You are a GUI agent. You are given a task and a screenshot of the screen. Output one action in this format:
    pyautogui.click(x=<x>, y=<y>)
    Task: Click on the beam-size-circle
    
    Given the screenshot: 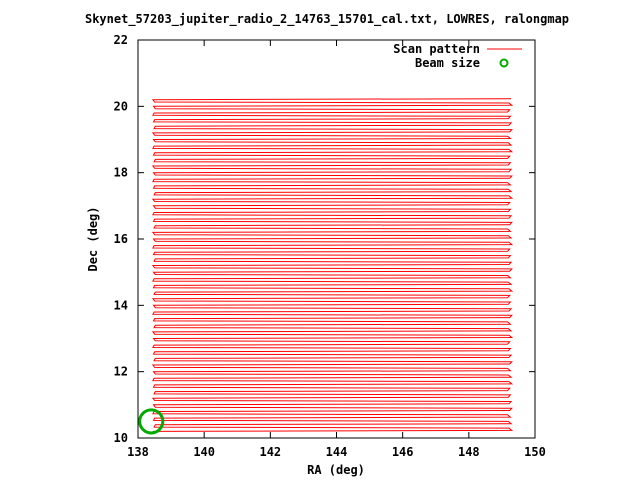 What is the action you would take?
    pyautogui.click(x=151, y=421)
    